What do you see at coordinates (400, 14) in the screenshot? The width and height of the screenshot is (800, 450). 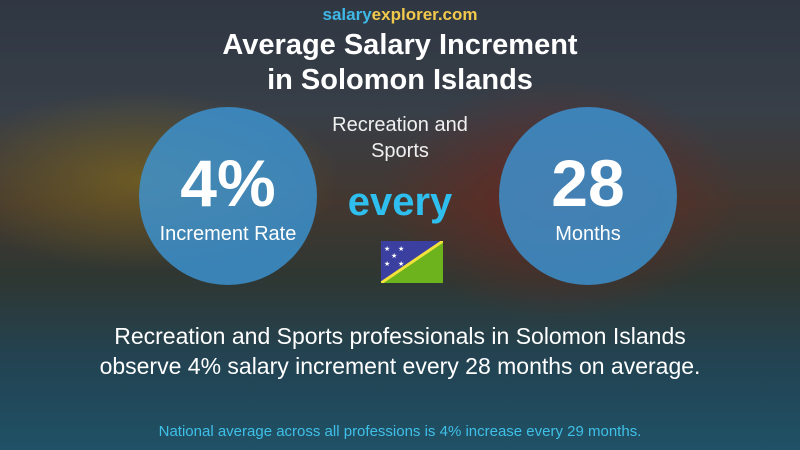 I see `brand-logo: salaryexplorer.com` at bounding box center [400, 14].